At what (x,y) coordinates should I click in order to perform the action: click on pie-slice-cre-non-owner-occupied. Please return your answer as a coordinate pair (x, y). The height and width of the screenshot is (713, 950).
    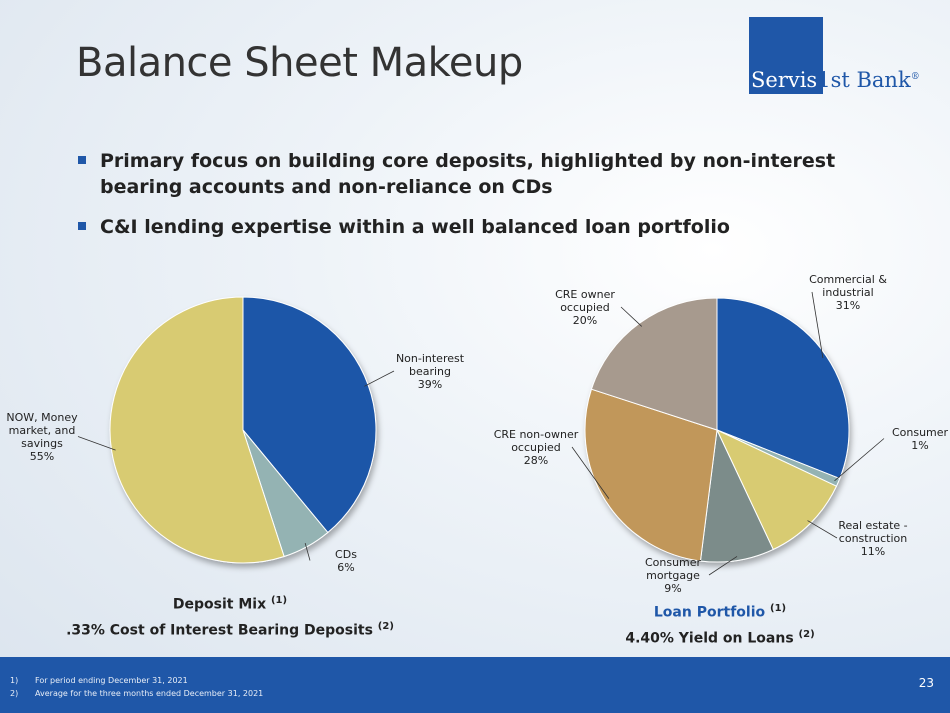
    Looking at the image, I should click on (651, 475).